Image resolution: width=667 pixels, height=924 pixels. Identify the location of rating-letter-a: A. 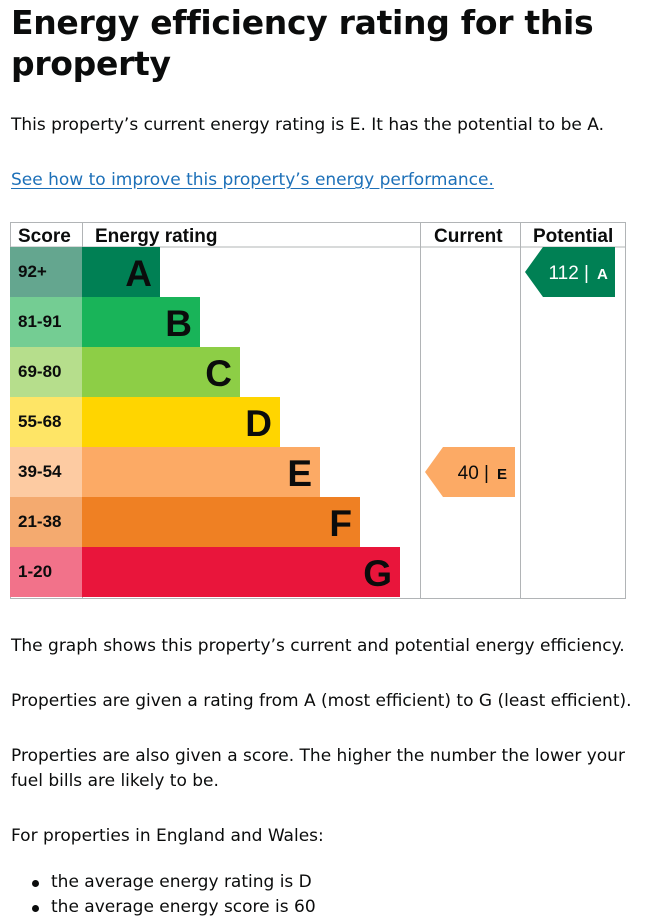
(138, 273).